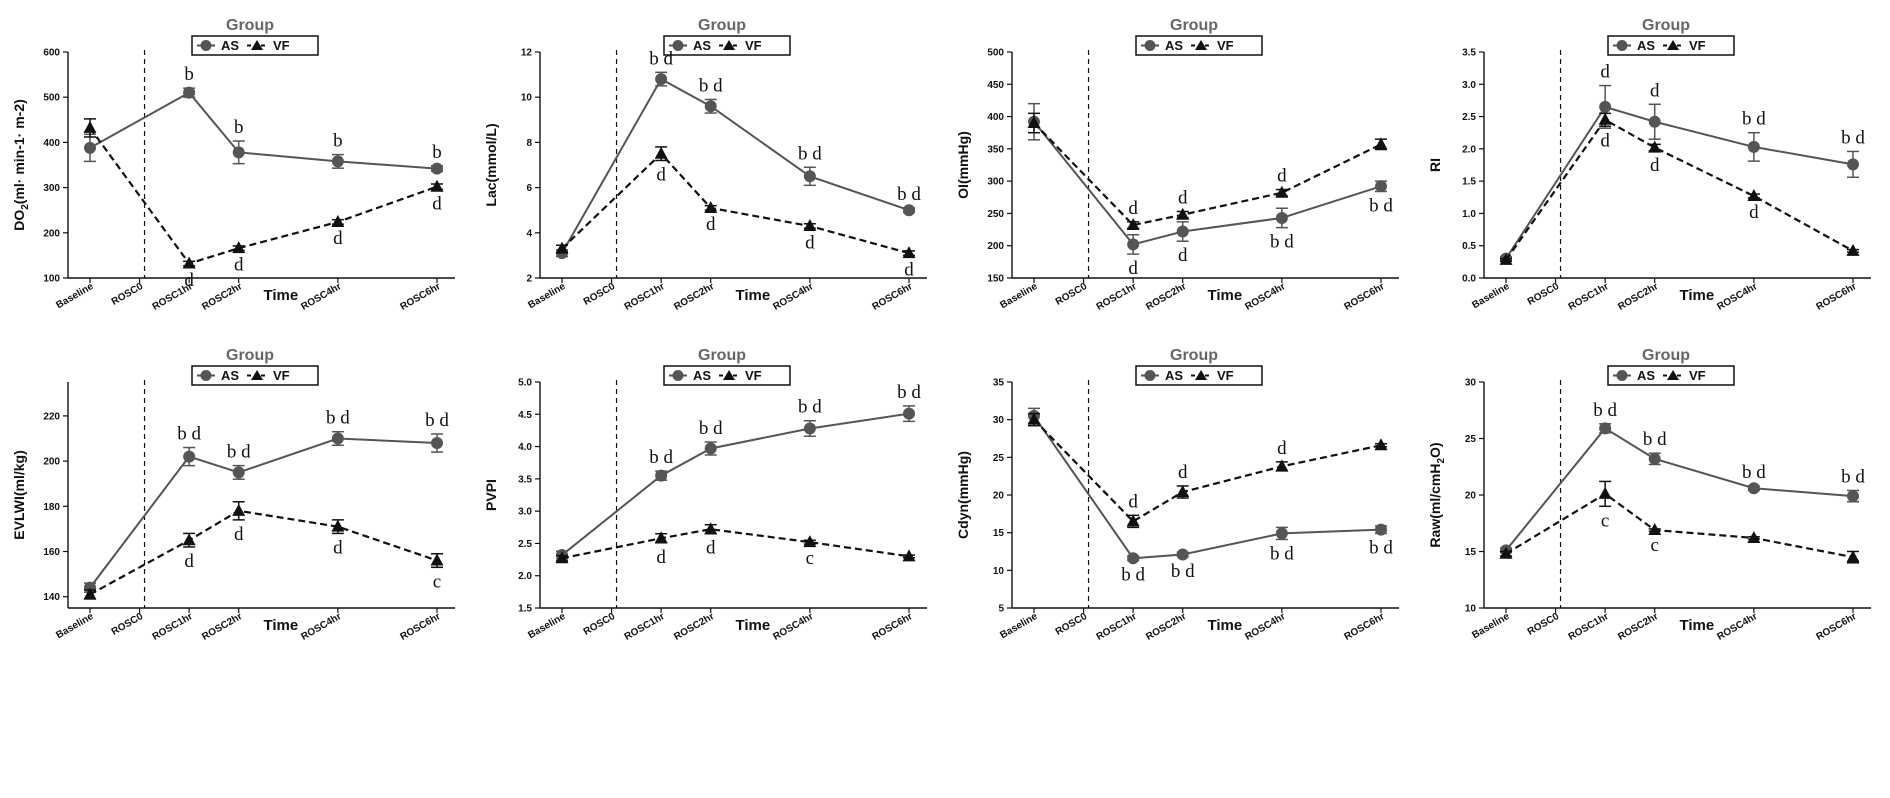 The image size is (1890, 798). Describe the element at coordinates (51, 597) in the screenshot. I see `y-tick-label: 140` at that location.